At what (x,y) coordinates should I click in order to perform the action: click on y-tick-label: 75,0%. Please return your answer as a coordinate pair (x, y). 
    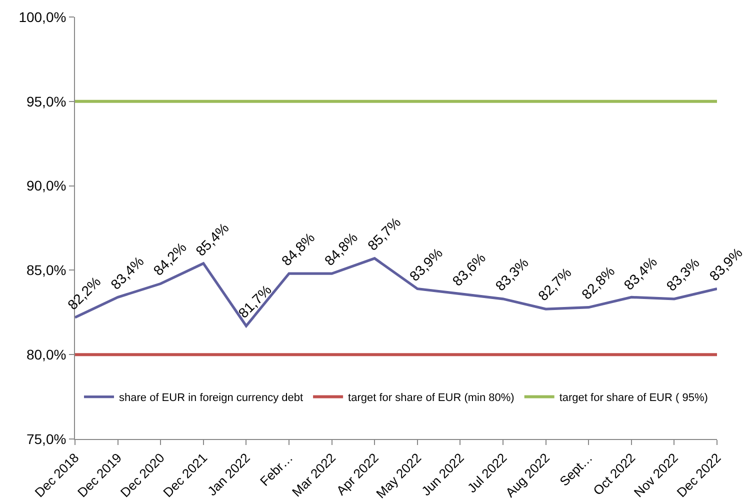
    Looking at the image, I should click on (46, 438).